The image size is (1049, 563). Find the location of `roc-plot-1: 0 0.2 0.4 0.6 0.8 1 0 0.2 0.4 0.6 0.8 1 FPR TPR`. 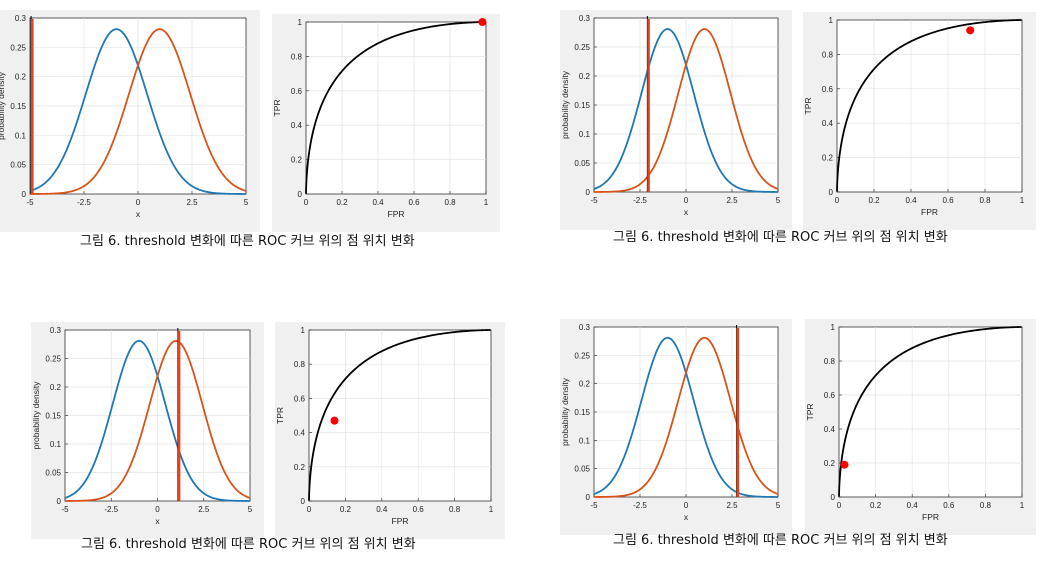

roc-plot-1: 0 0.2 0.4 0.6 0.8 1 0 0.2 0.4 0.6 0.8 1 FPR TPR is located at coordinates (386, 123).